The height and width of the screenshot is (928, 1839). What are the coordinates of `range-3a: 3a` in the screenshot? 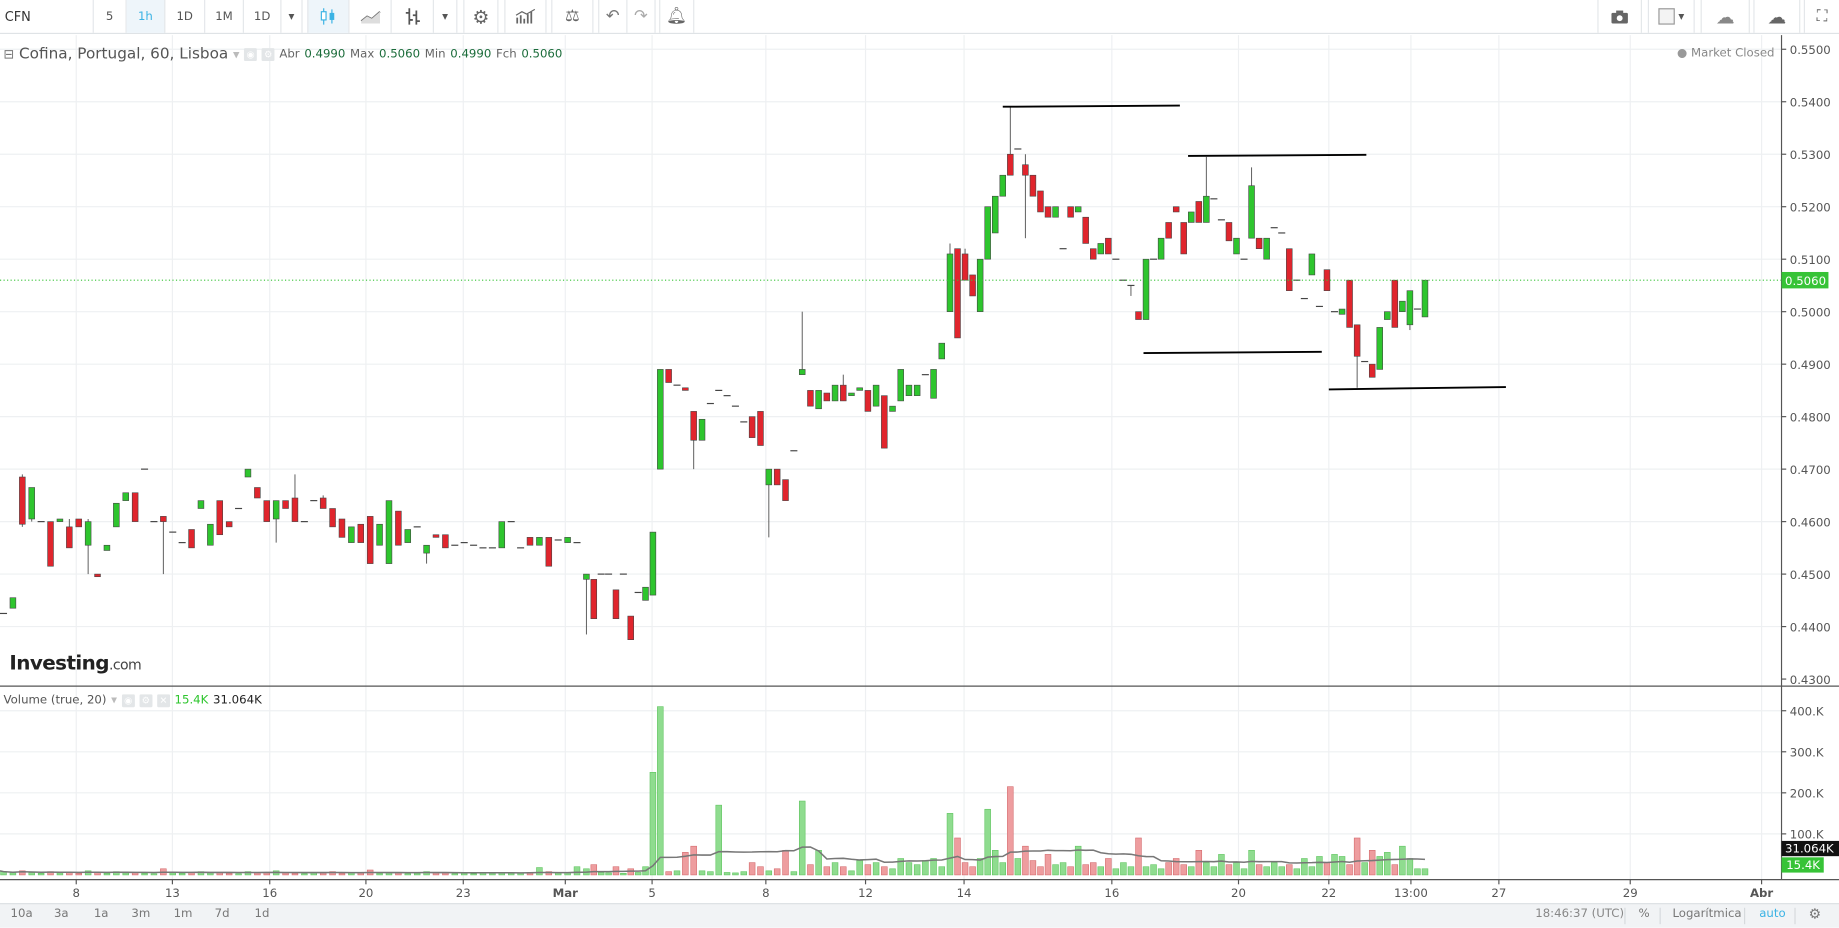 It's located at (61, 914).